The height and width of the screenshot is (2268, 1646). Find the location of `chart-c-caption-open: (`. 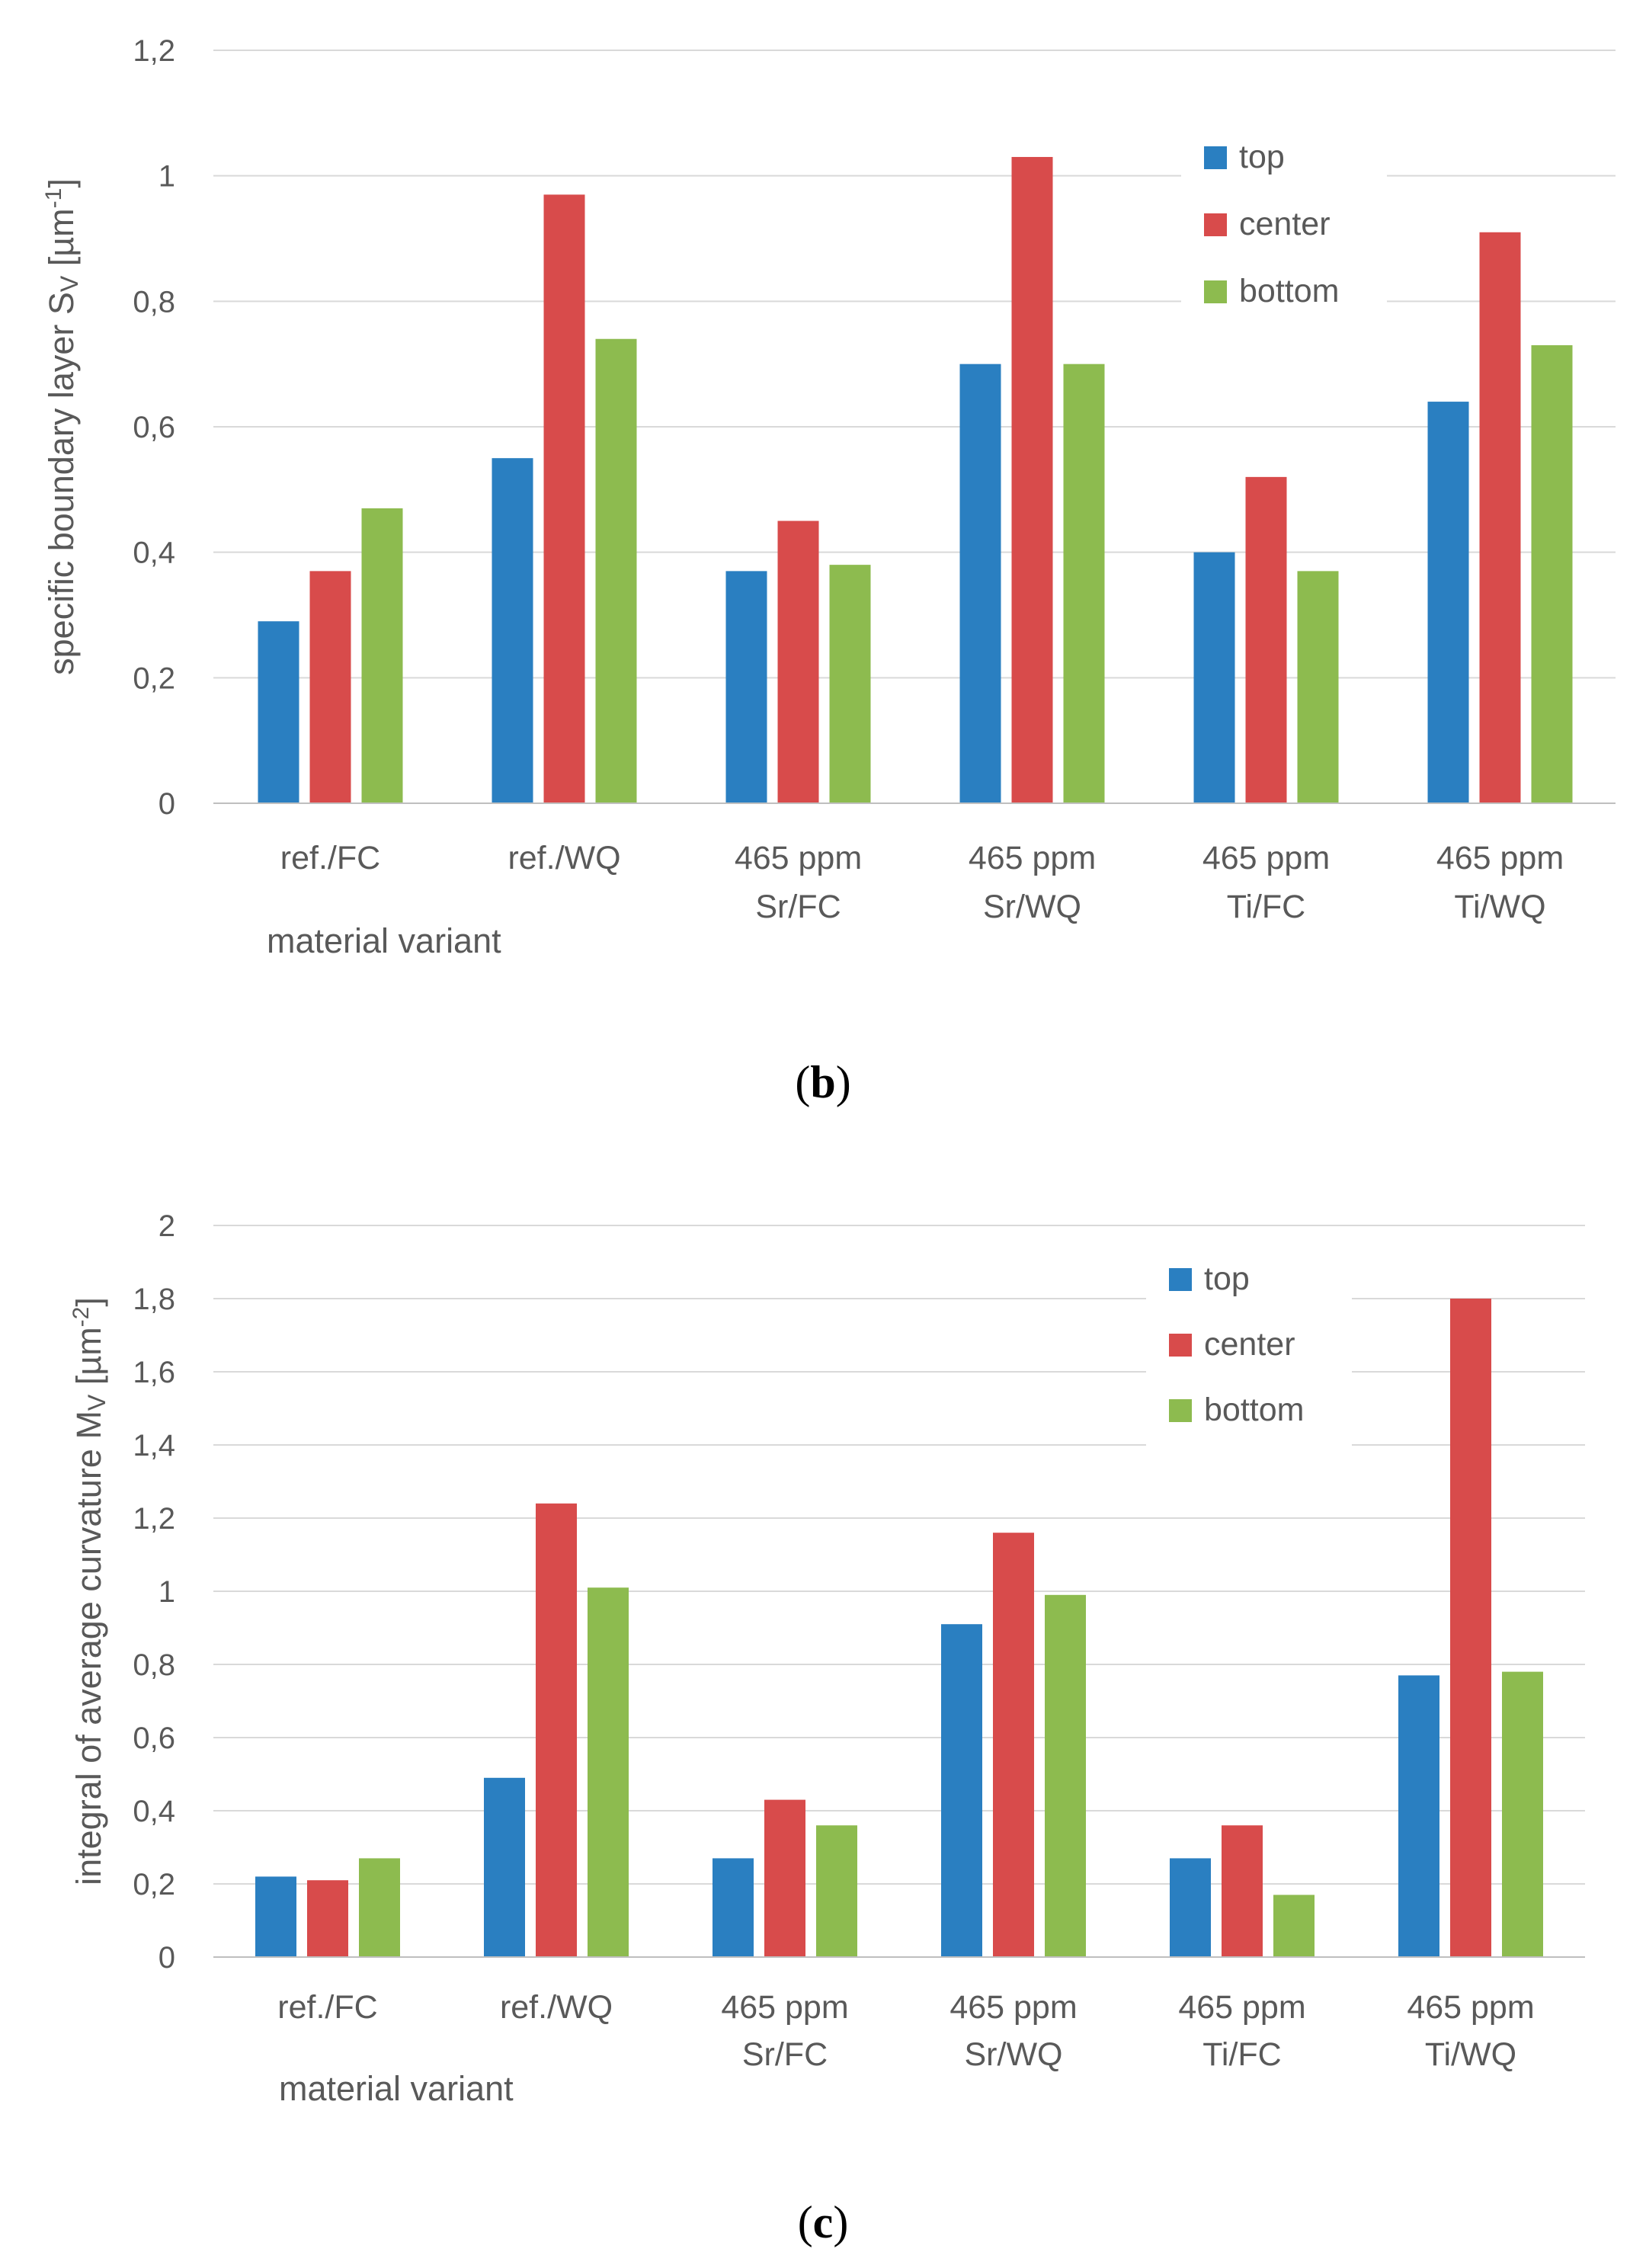

chart-c-caption-open: ( is located at coordinates (806, 2222).